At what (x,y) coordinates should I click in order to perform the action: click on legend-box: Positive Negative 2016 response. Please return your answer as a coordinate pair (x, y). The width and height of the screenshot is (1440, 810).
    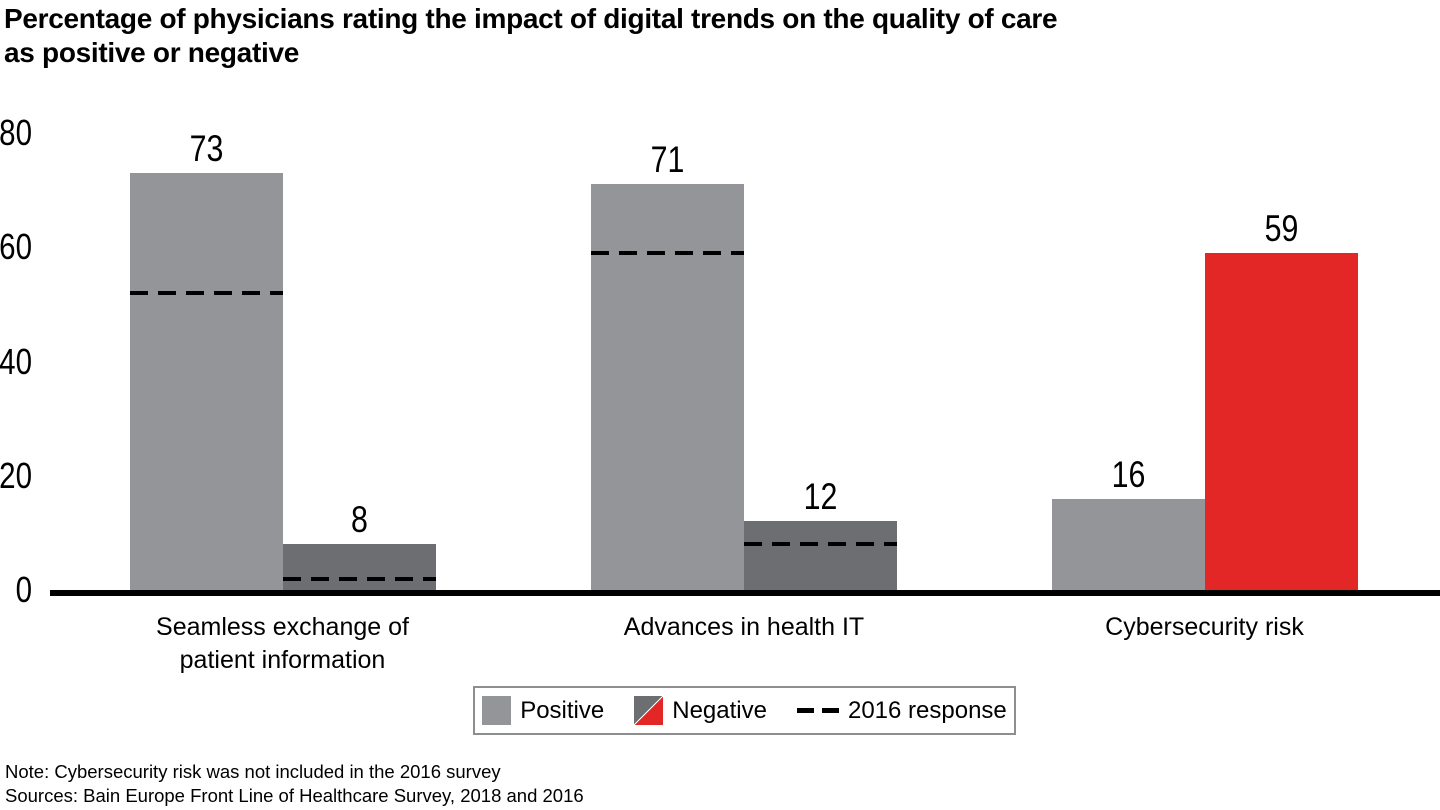
    Looking at the image, I should click on (744, 710).